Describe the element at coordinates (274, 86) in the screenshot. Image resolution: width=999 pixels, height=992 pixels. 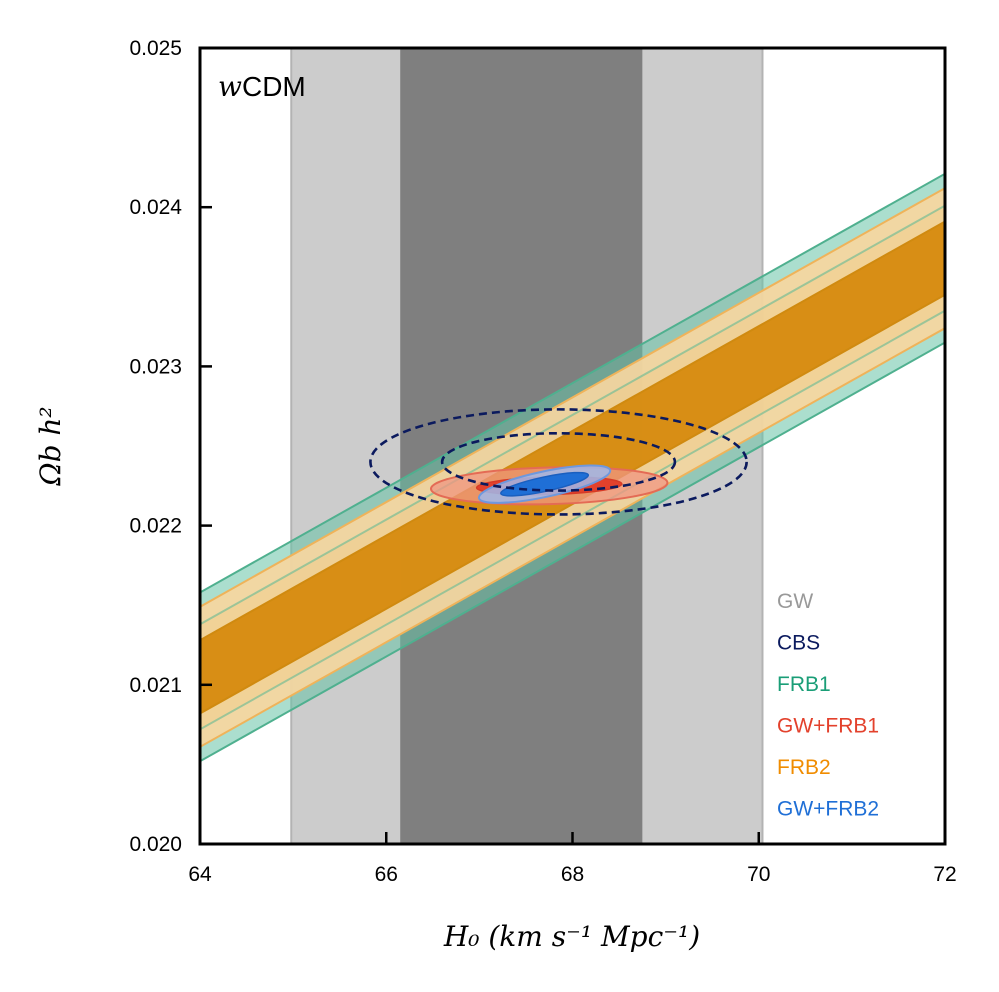
I see `model-label-suffix: CDM` at that location.